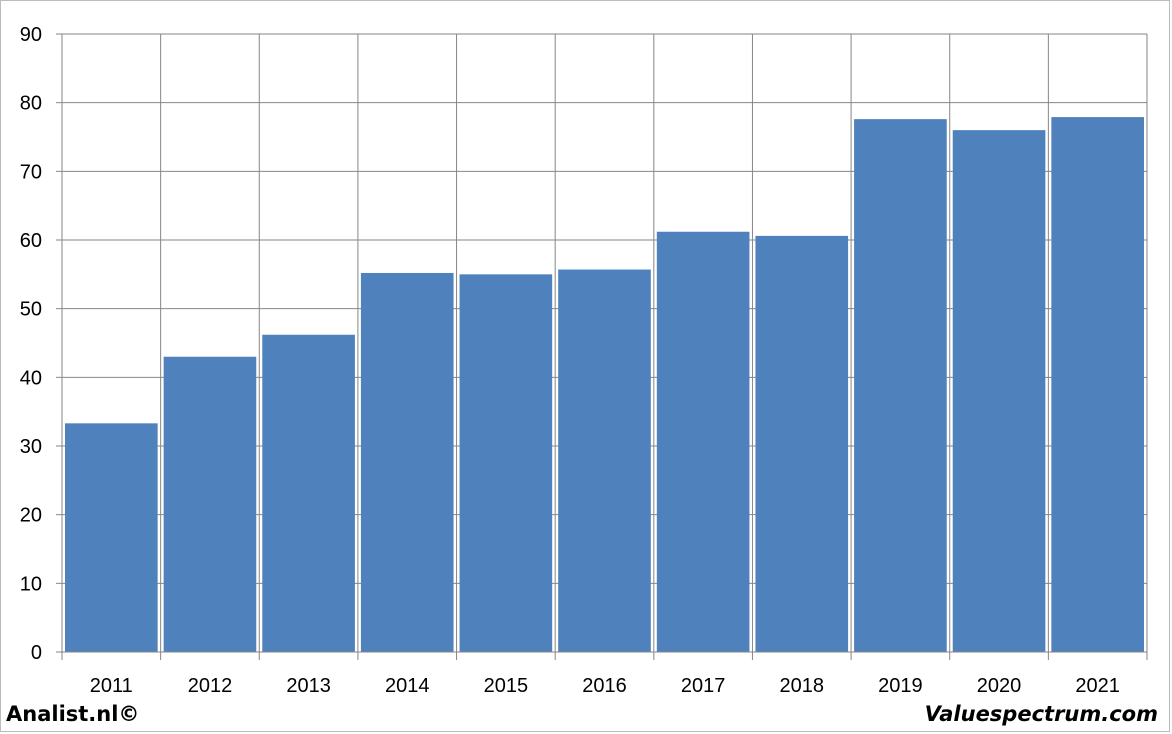 The height and width of the screenshot is (734, 1172). Describe the element at coordinates (1041, 714) in the screenshot. I see `footer-credit-right: Valuespectrum.com` at that location.